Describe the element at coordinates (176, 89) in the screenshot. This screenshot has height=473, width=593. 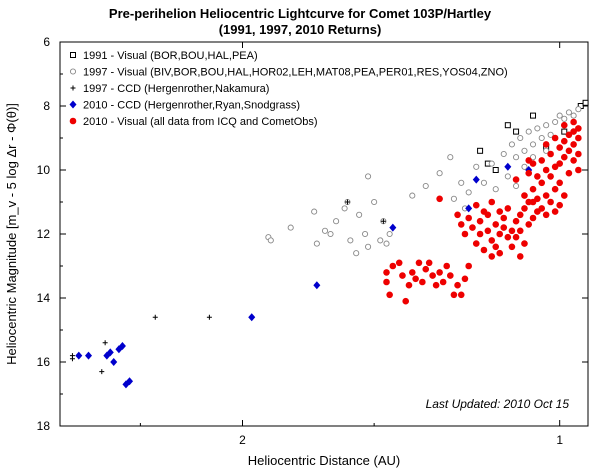
I see `legend-label-2: 1997 - CCD (Hergenrother,Nakamura)` at that location.